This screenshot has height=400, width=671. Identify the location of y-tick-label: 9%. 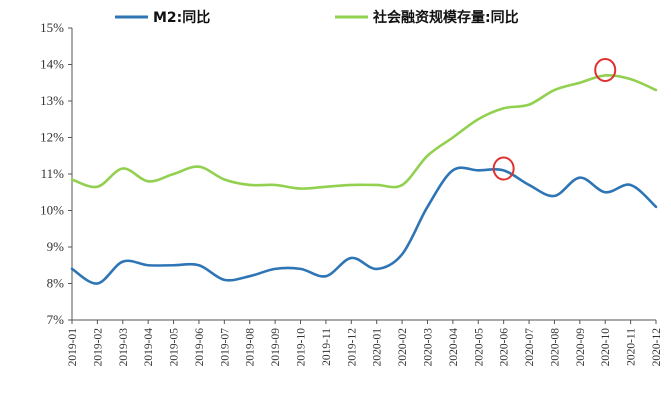
(56, 246).